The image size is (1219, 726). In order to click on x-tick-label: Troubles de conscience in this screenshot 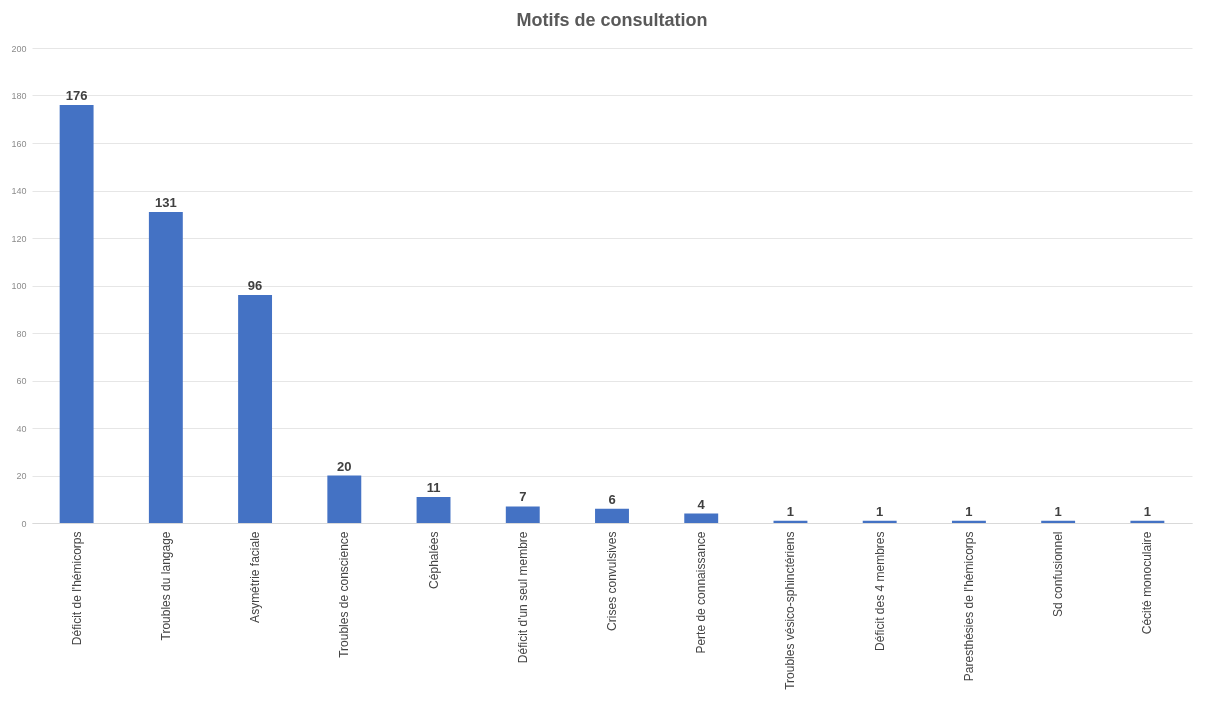, I will do `click(344, 594)`.